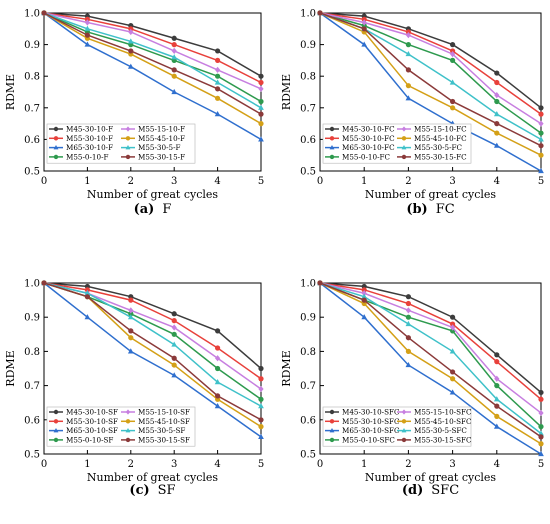 Image resolution: width=550 pixels, height=524 pixels. Describe the element at coordinates (152, 44) in the screenshot. I see `series-M45-30-10-F` at that location.